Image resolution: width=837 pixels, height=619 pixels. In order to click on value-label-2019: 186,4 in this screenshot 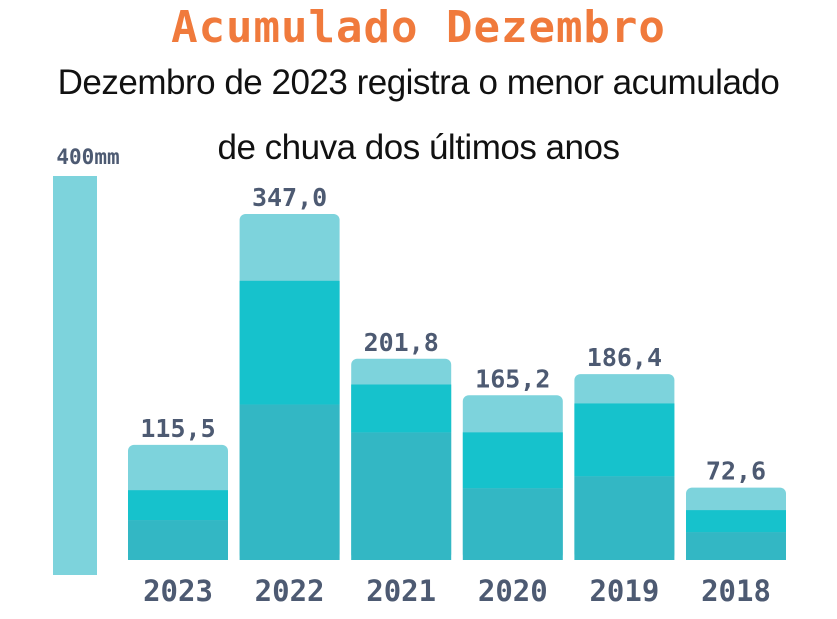, I will do `click(624, 357)`.